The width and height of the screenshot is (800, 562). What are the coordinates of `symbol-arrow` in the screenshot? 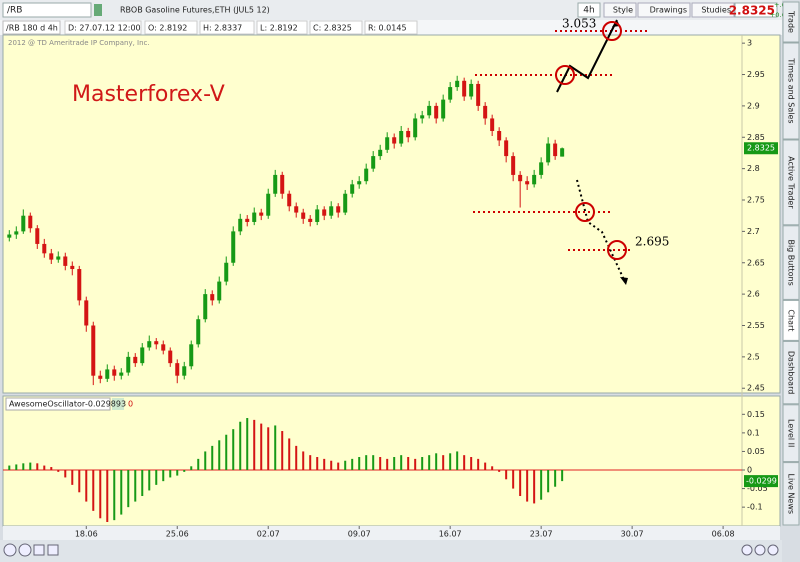 It's located at (98, 10).